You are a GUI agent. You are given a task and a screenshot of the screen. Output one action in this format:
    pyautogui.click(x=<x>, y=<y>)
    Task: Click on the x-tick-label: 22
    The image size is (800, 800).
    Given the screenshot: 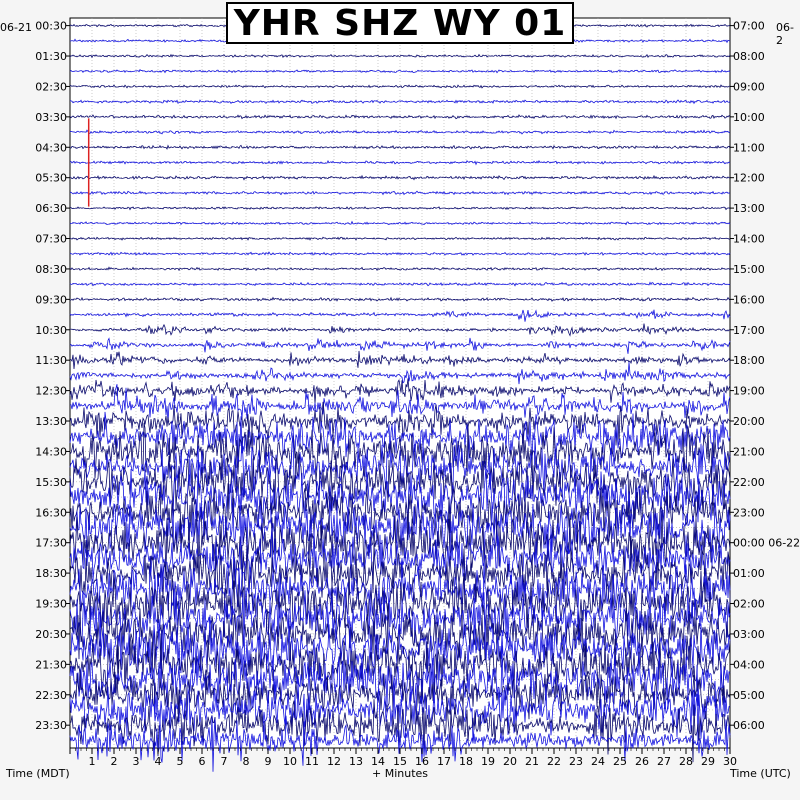 What is the action you would take?
    pyautogui.click(x=554, y=761)
    